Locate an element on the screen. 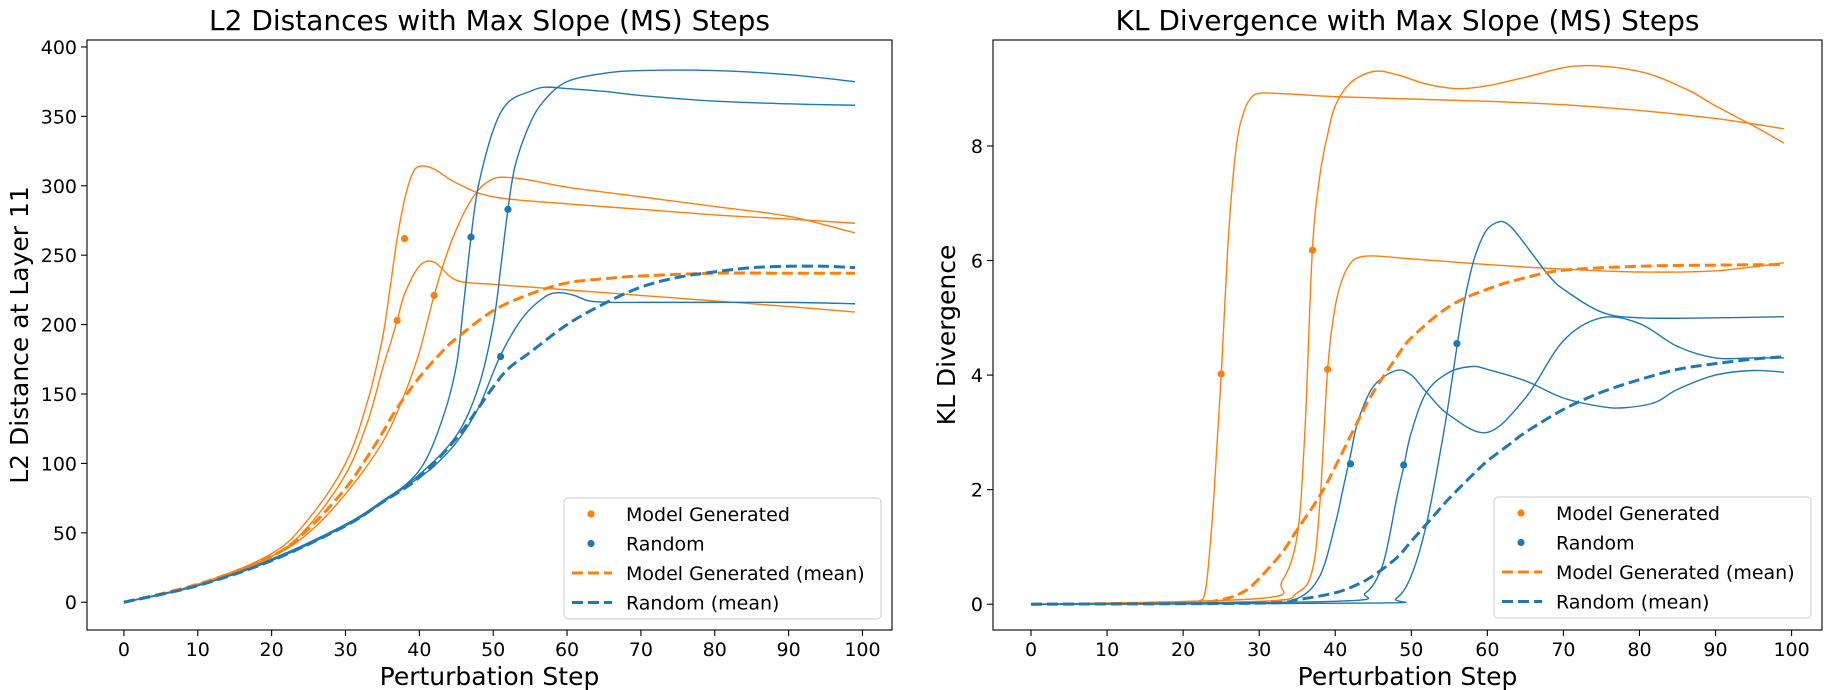 This screenshot has width=1833, height=690. y-tick-label: 300 is located at coordinates (59, 187).